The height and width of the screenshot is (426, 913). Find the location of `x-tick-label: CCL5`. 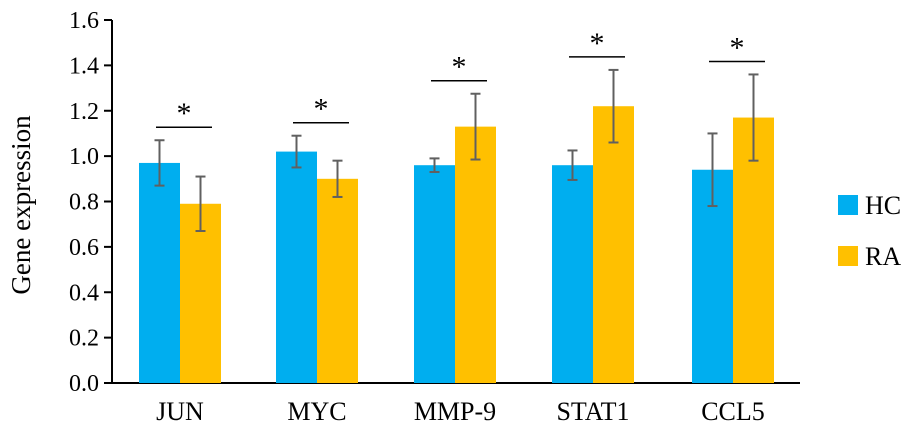

x-tick-label: CCL5 is located at coordinates (733, 411).